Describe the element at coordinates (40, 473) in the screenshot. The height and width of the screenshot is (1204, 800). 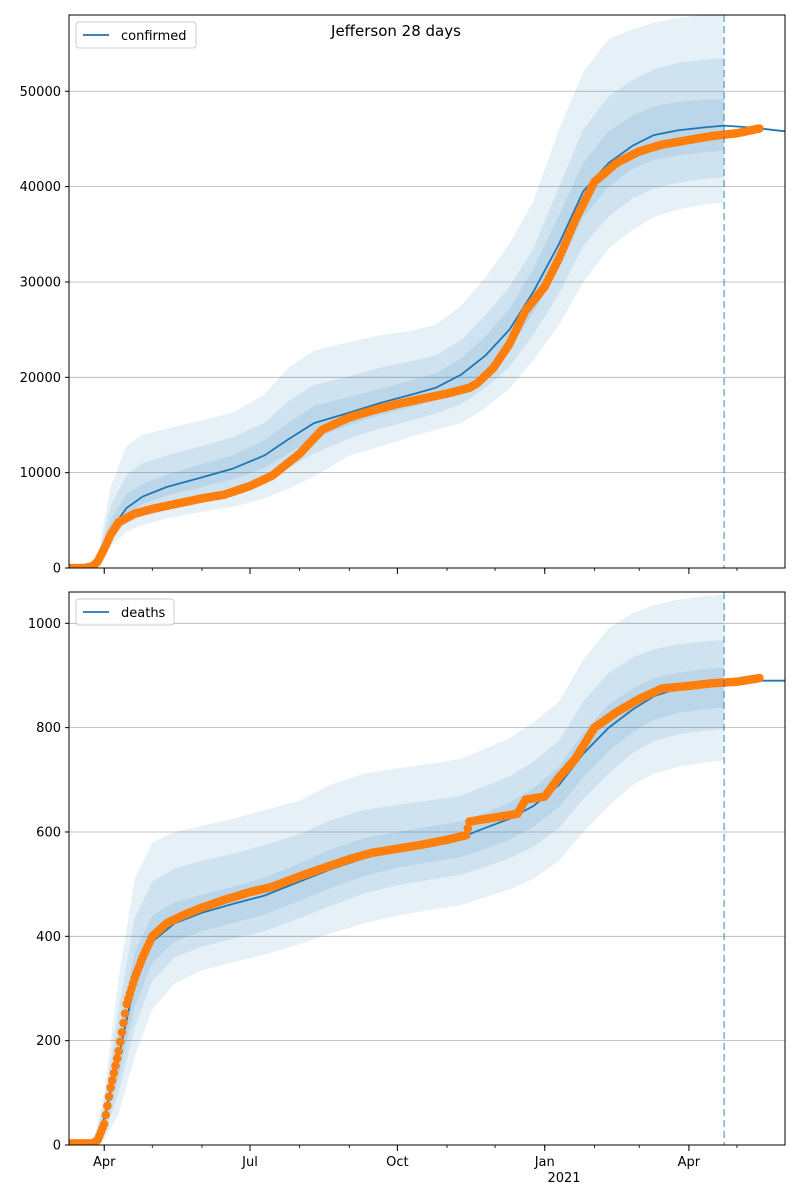
I see `y-tick-label: 10000` at that location.